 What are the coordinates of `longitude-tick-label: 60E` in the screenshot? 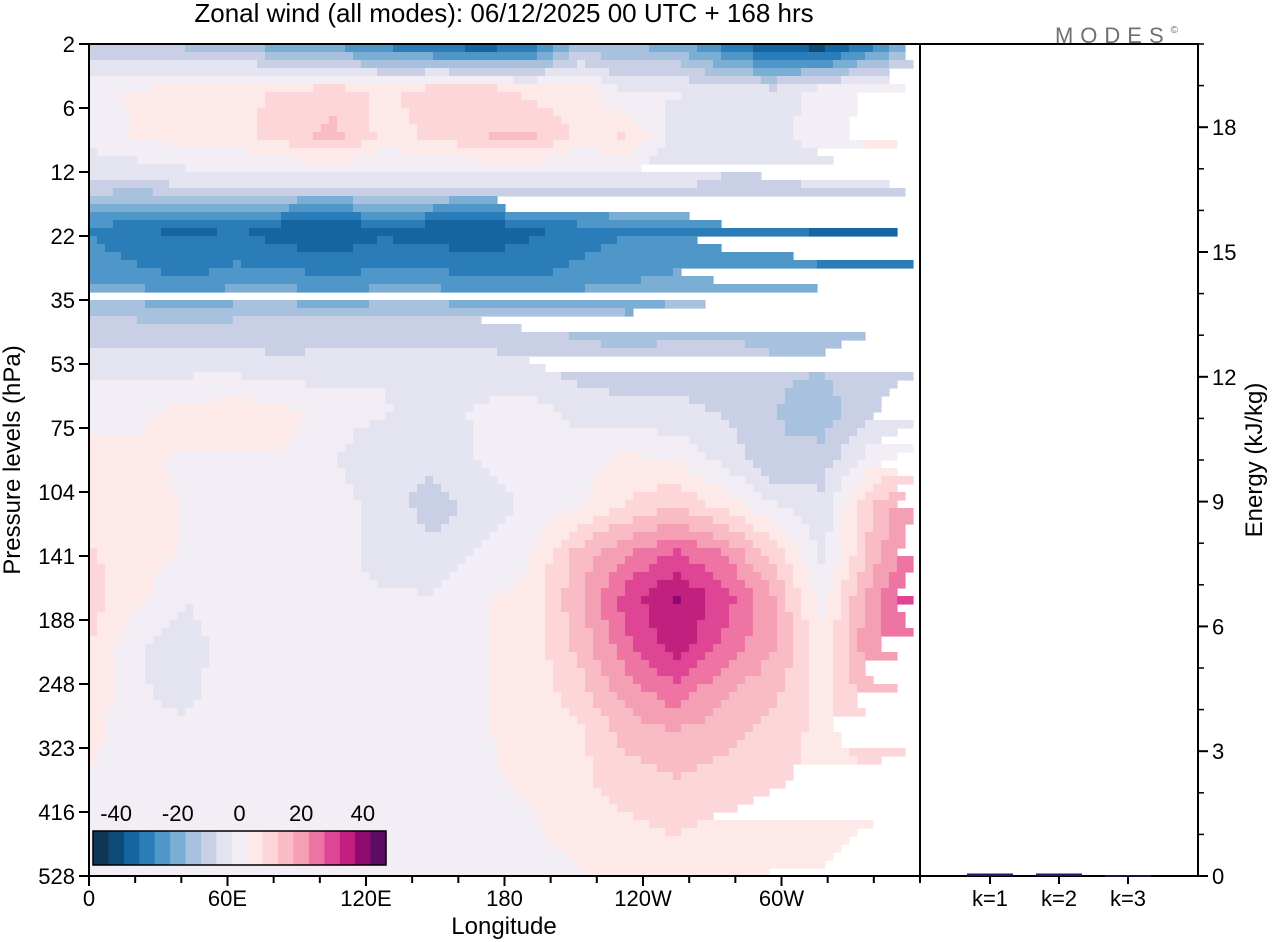 It's located at (227, 898).